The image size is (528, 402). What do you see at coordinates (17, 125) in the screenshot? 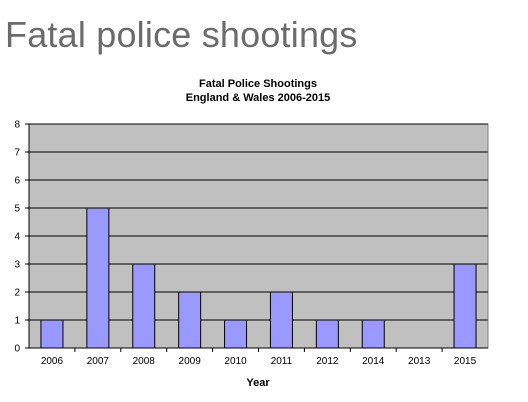
I see `y-tick-label: 8` at bounding box center [17, 125].